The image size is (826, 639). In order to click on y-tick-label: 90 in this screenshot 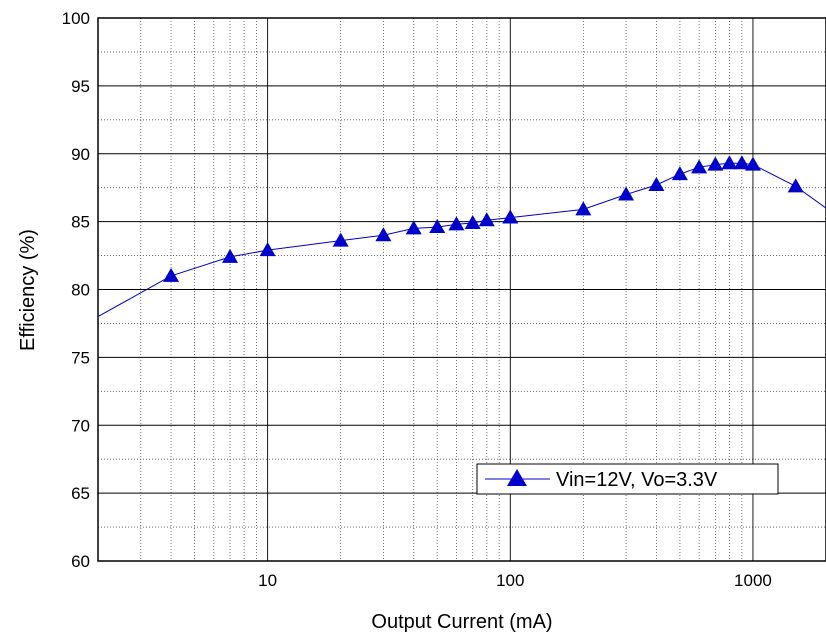, I will do `click(80, 154)`.